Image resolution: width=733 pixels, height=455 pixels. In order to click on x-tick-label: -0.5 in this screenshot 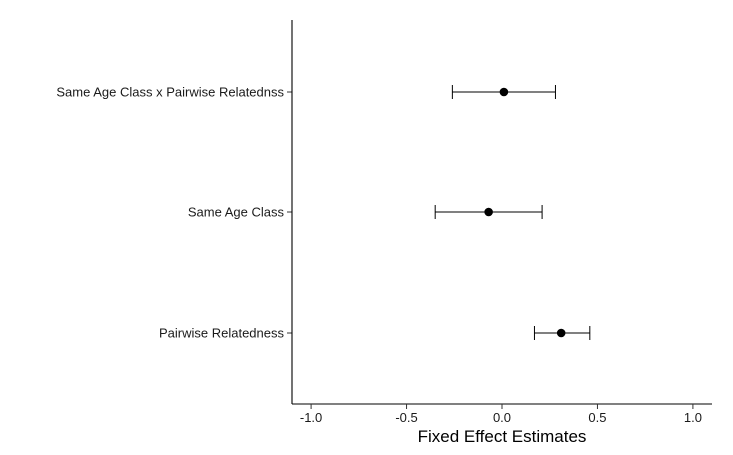, I will do `click(406, 417)`.